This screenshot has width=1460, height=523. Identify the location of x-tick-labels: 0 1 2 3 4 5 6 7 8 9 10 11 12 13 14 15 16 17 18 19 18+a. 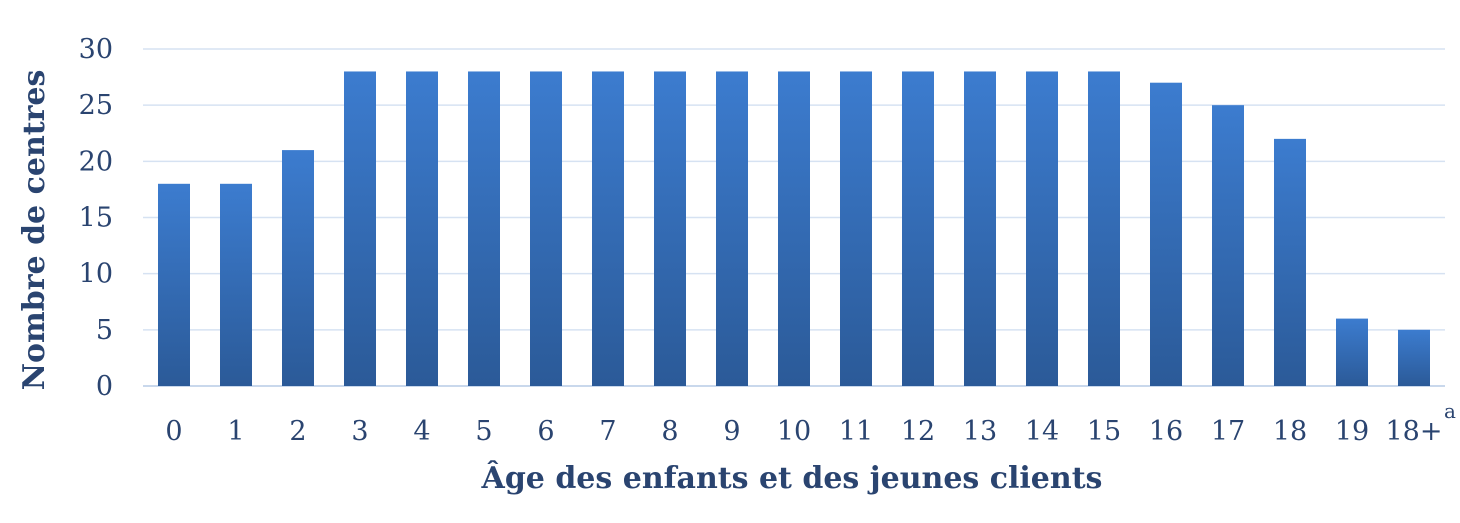
(810, 423).